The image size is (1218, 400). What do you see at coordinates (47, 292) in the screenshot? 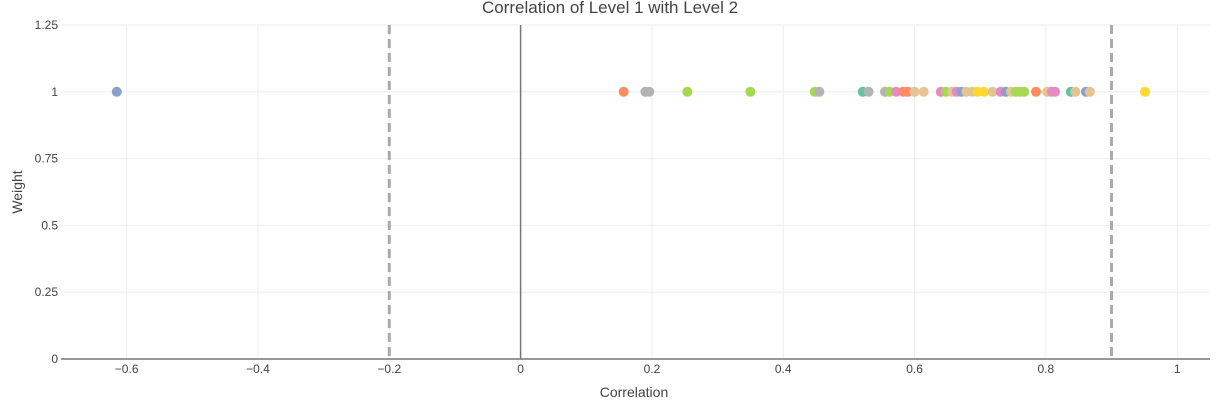
I see `y-tick-label: 0.25` at bounding box center [47, 292].